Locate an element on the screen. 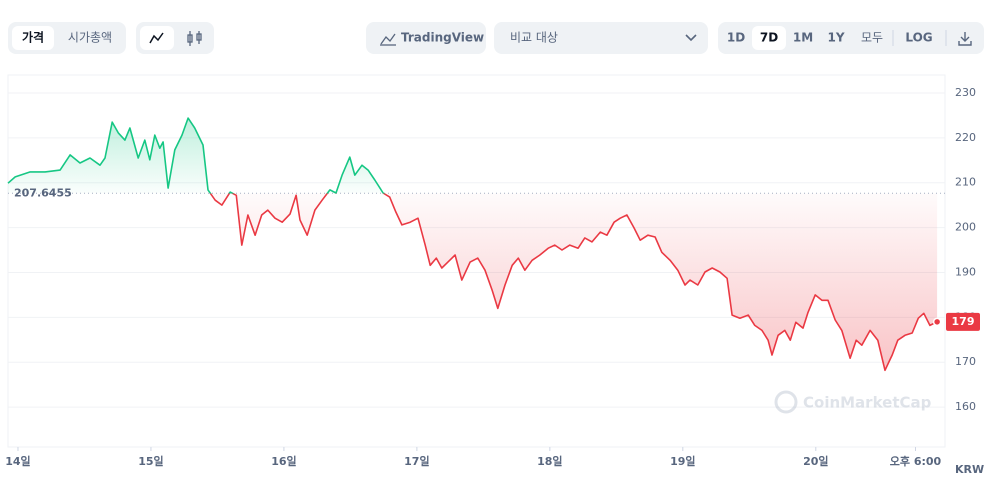 This screenshot has height=504, width=1002. line-icon is located at coordinates (156, 38).